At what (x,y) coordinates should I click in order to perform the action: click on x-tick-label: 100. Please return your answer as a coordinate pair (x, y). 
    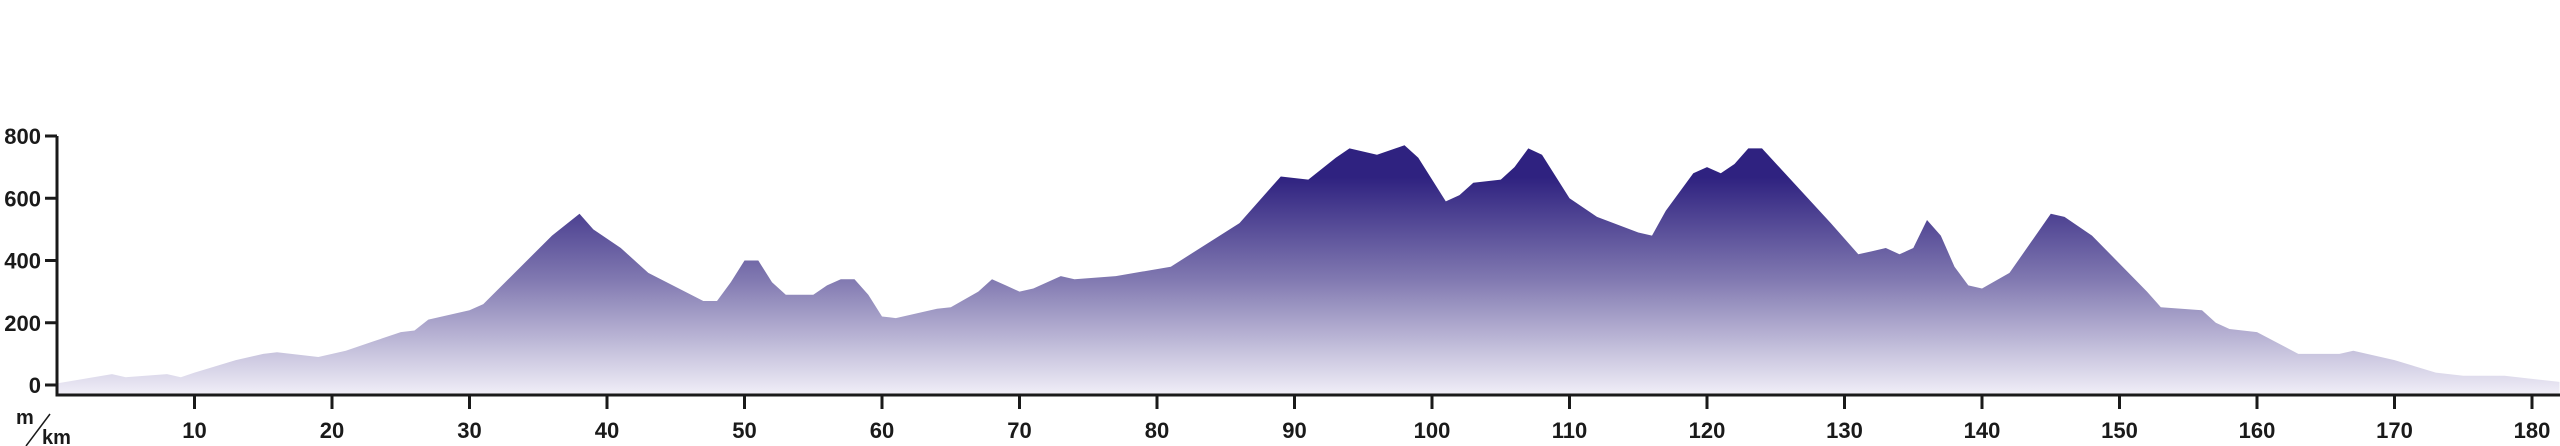
    Looking at the image, I should click on (1432, 430).